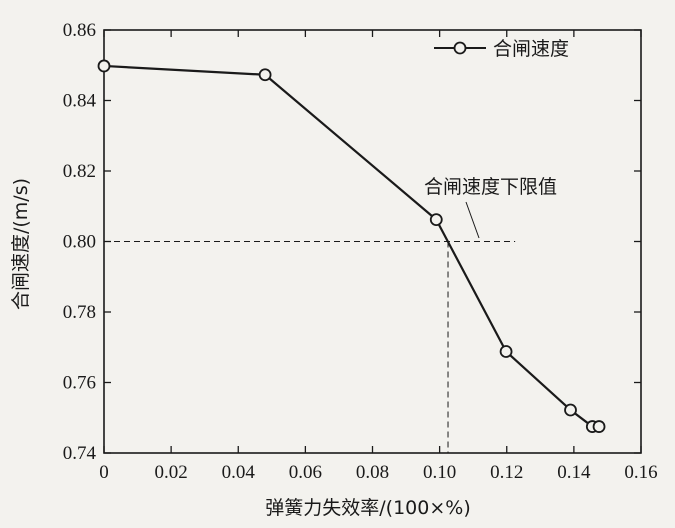  What do you see at coordinates (506, 472) in the screenshot?
I see `x-tick-label: 0.12` at bounding box center [506, 472].